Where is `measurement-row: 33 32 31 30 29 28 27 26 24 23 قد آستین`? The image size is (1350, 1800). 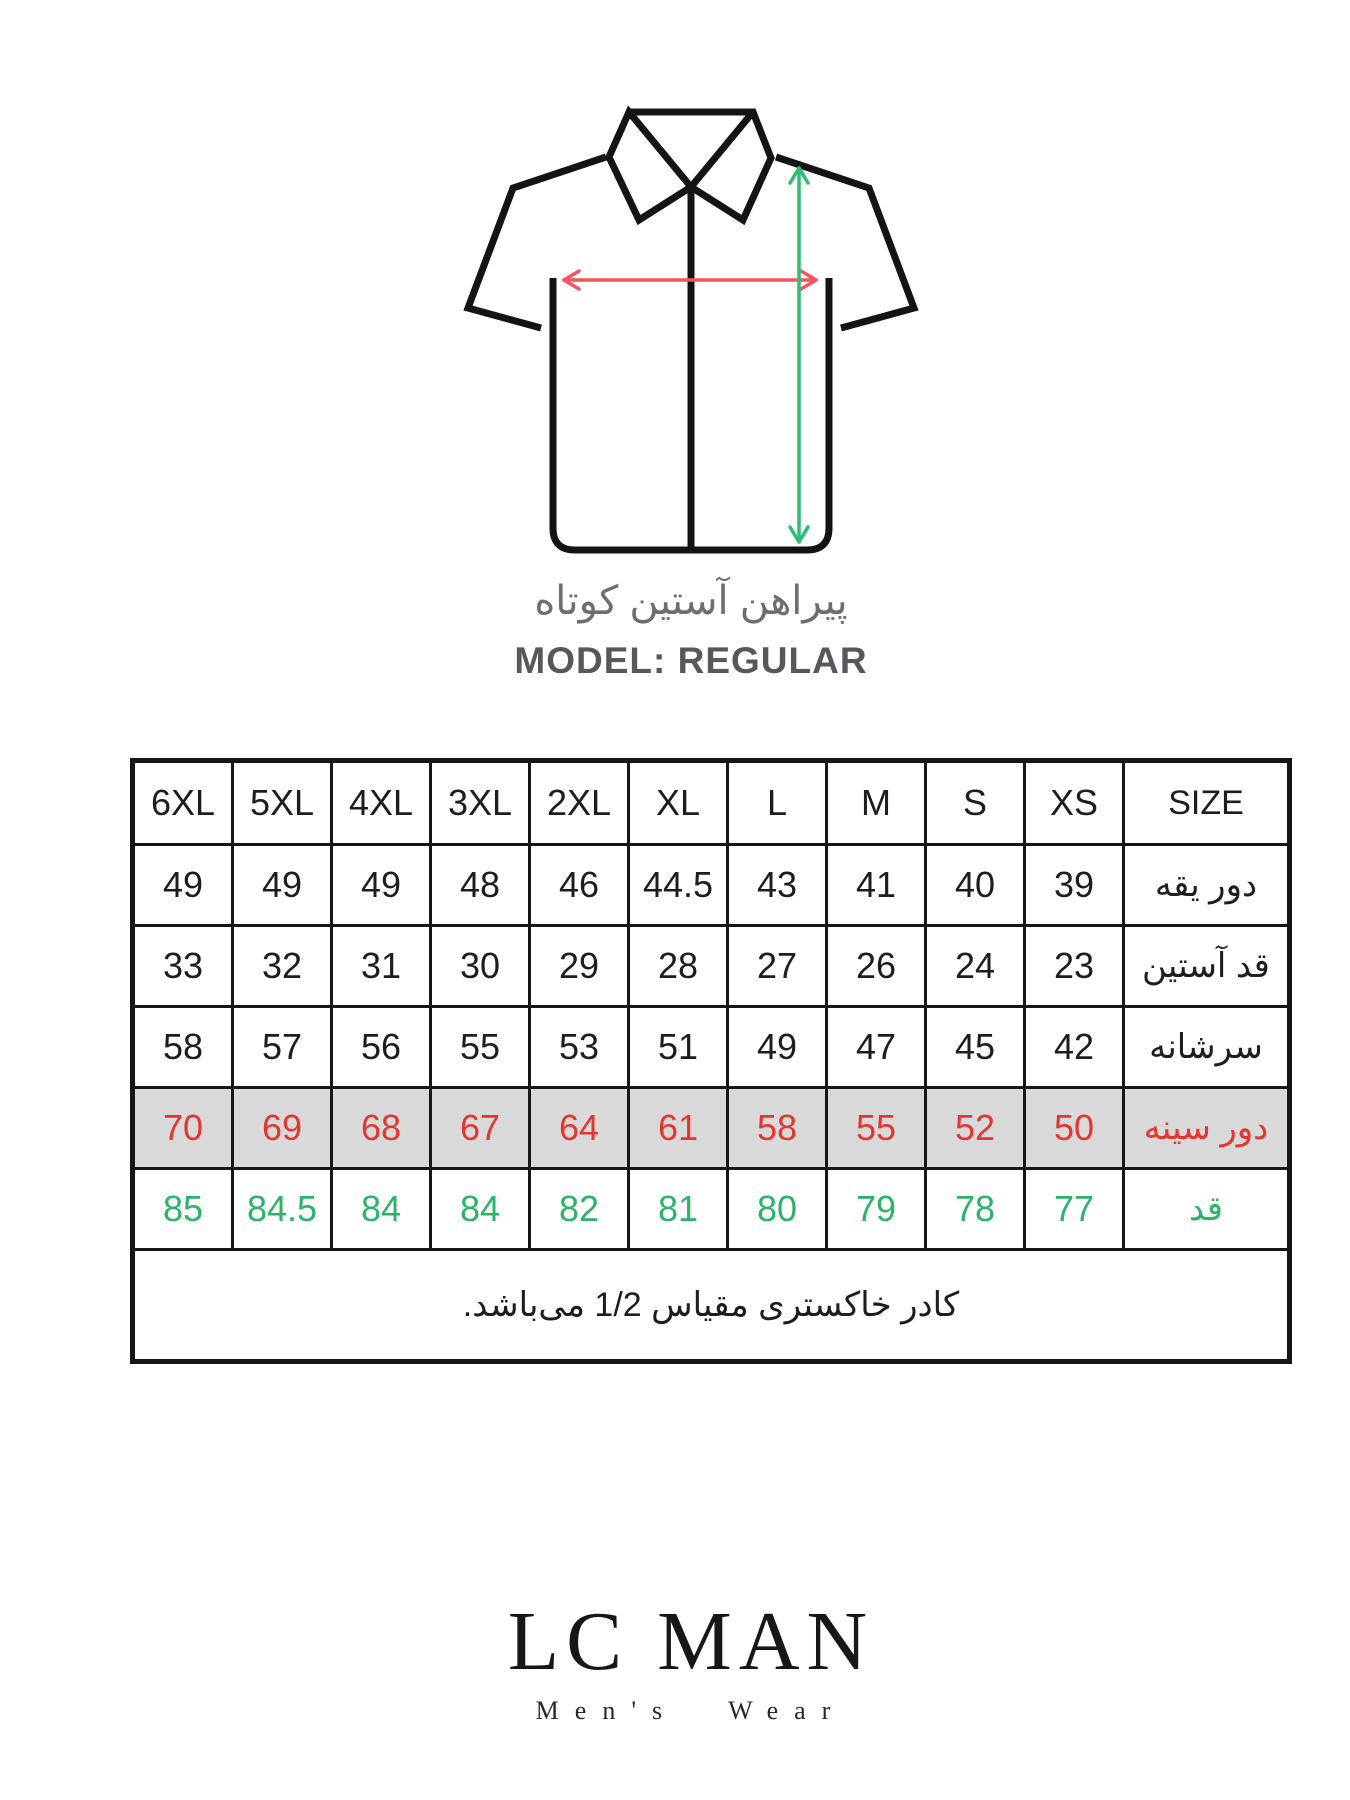 measurement-row: 33 32 31 30 29 28 27 26 24 23 قد آستین is located at coordinates (711, 966).